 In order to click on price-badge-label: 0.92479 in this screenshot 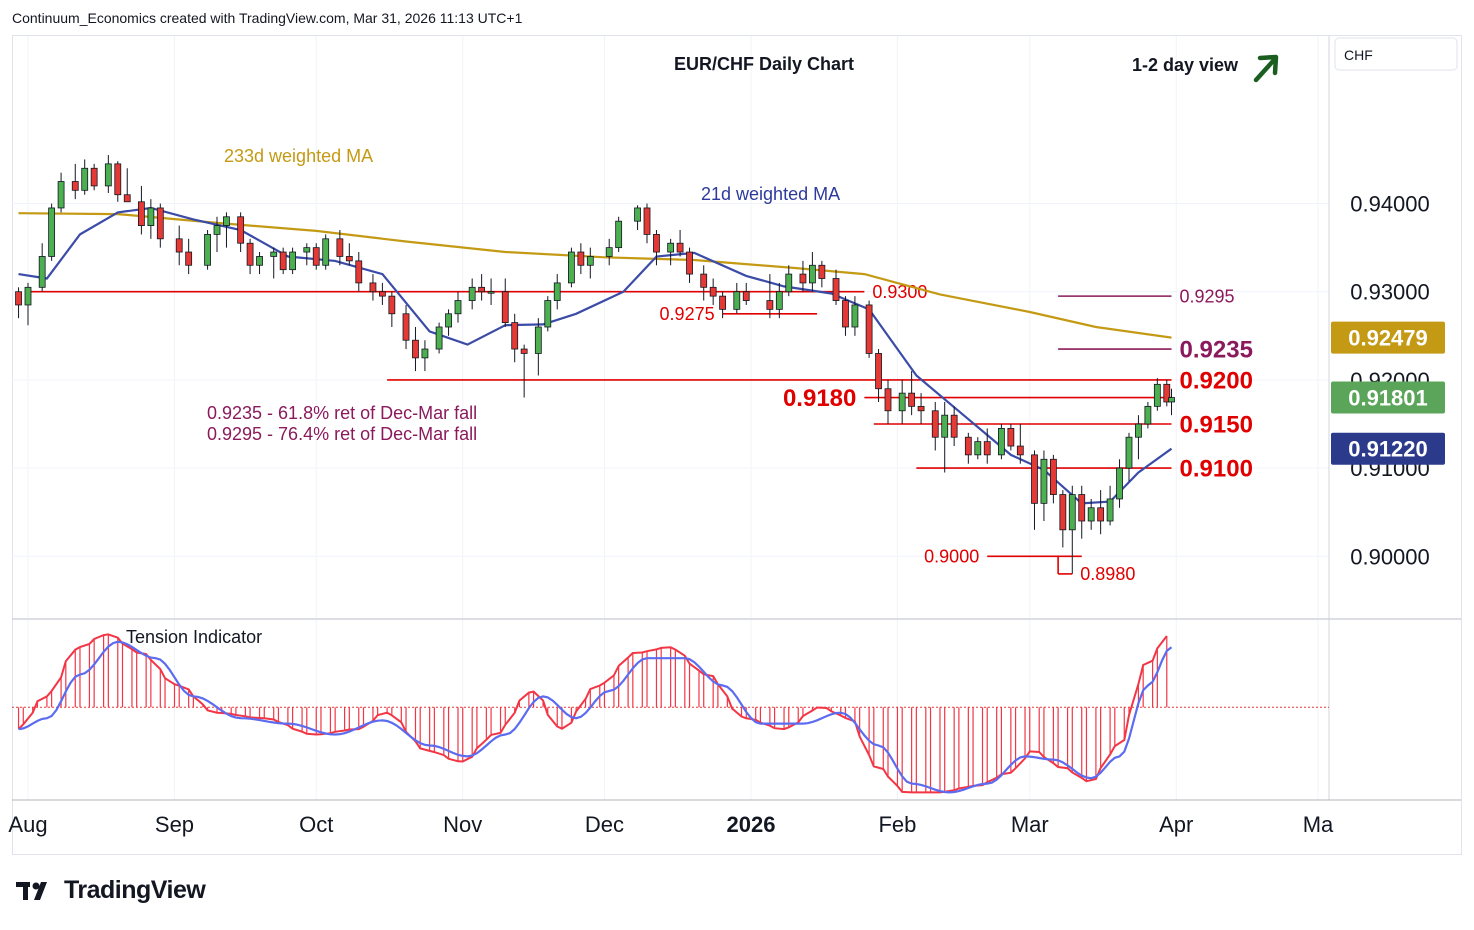, I will do `click(1388, 338)`.